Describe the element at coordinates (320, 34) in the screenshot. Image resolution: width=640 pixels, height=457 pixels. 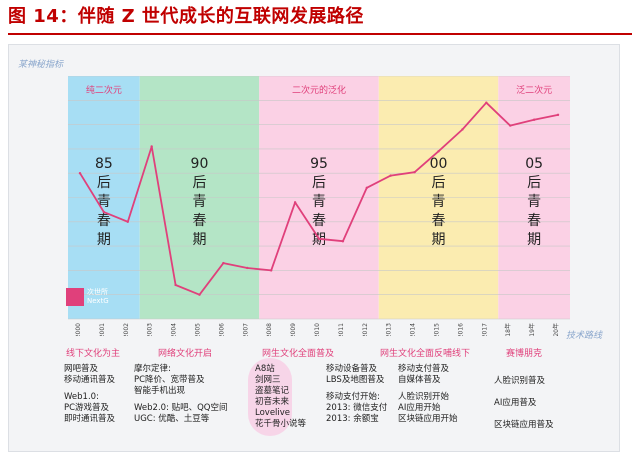
I see `title-rule` at that location.